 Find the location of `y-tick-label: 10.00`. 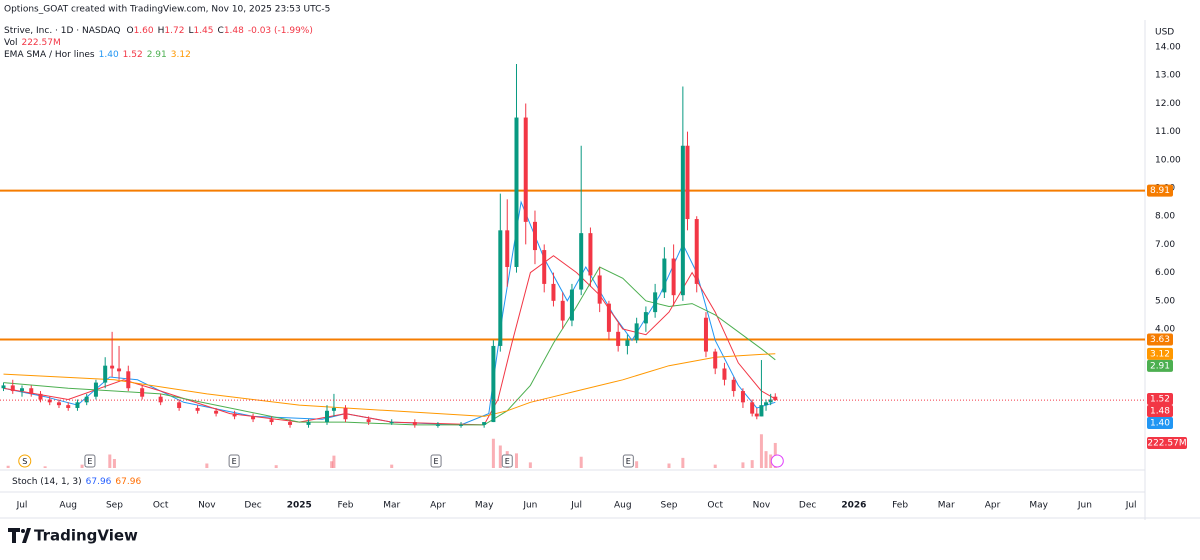

y-tick-label: 10.00 is located at coordinates (1168, 160).